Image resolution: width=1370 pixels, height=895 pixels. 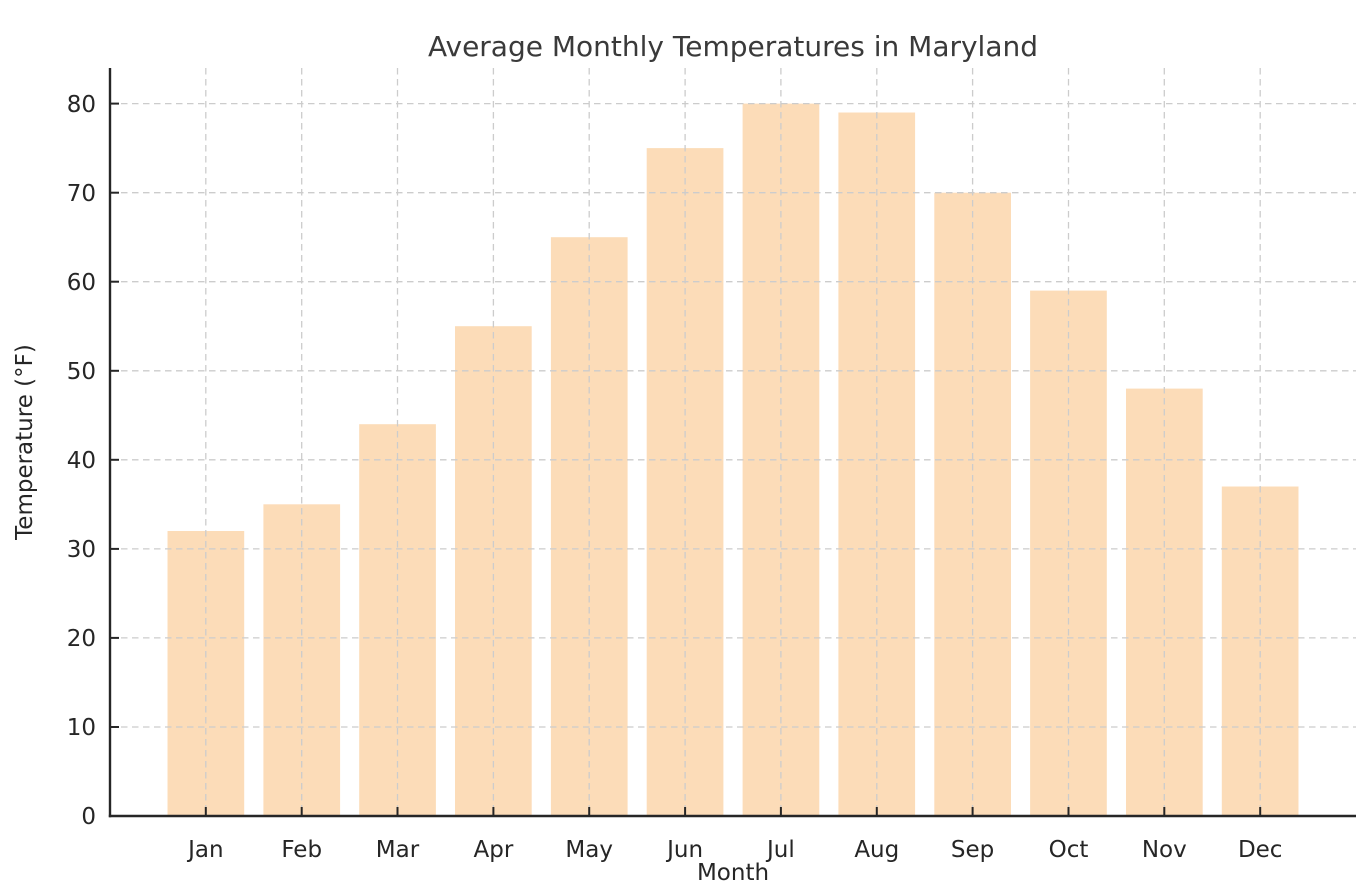 I want to click on y-tick-label-20: 20, so click(x=81, y=639).